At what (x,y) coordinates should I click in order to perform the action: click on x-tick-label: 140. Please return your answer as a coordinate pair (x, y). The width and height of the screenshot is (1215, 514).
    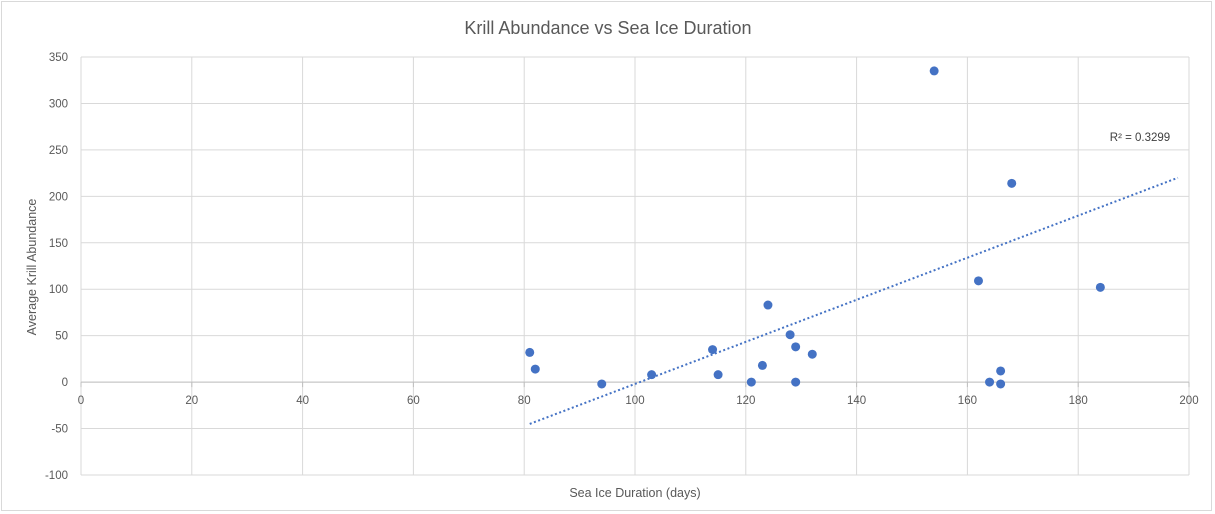
    Looking at the image, I should click on (856, 401).